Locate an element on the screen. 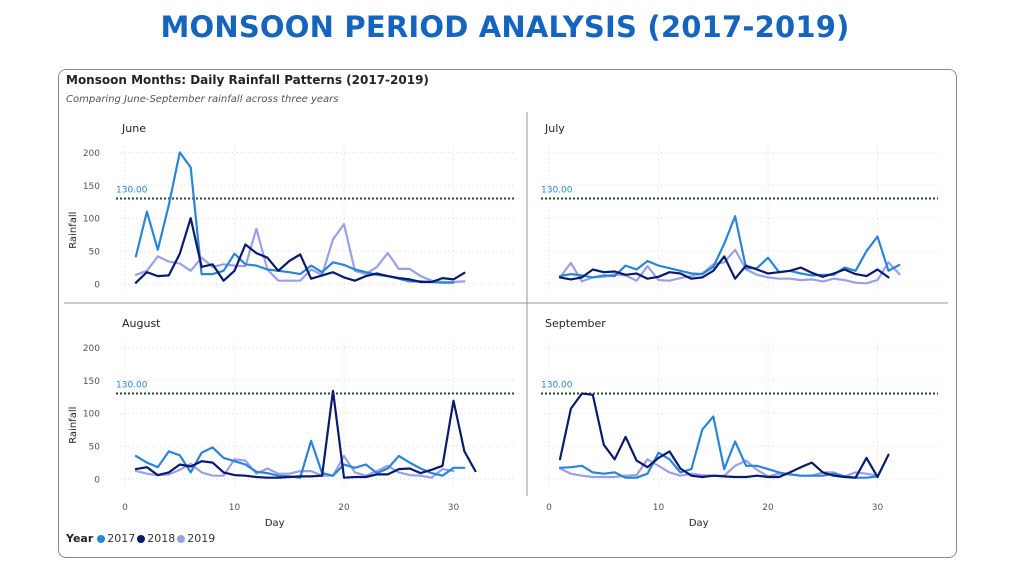  legend-label-2018: 2018 is located at coordinates (161, 538).